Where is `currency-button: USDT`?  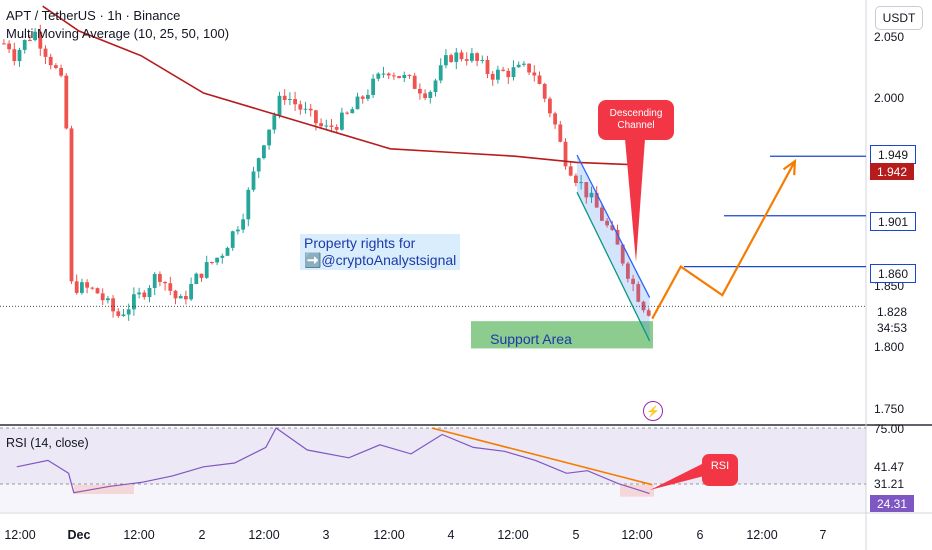 currency-button: USDT is located at coordinates (899, 18).